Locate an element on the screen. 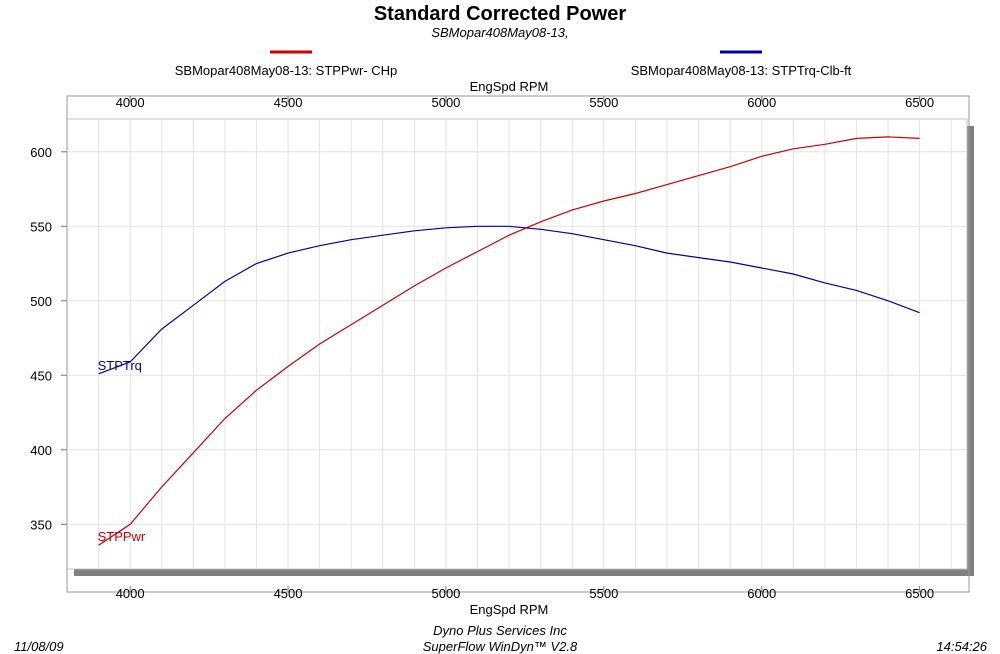  footer-date: 11/08/09 is located at coordinates (39, 646).